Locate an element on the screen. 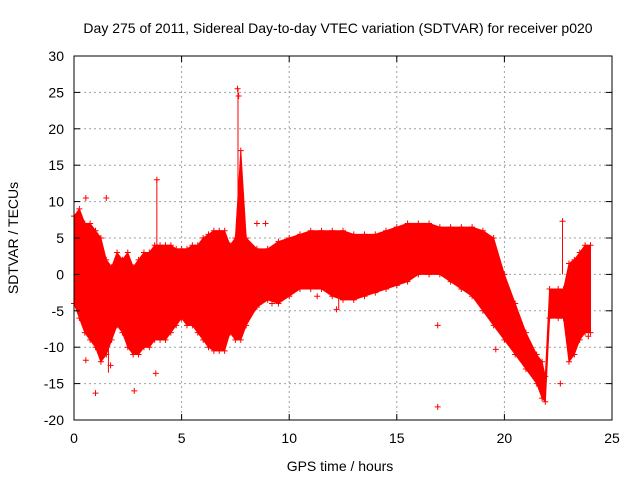 The image size is (640, 480). x-tick-label: 25 is located at coordinates (612, 438).